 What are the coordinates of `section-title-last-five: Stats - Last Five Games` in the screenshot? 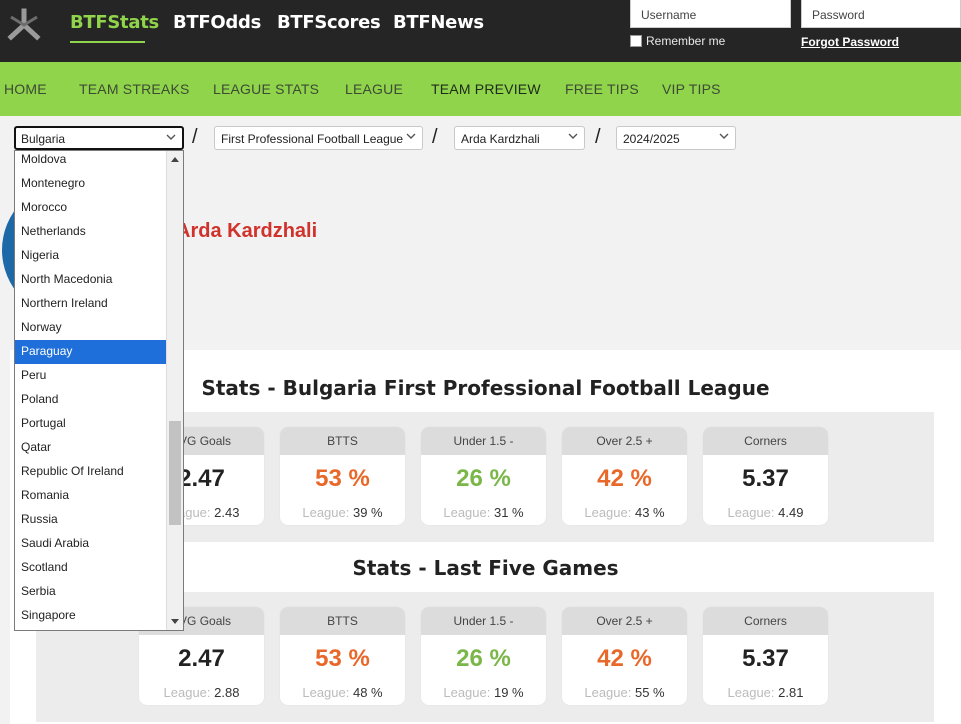 It's located at (485, 568).